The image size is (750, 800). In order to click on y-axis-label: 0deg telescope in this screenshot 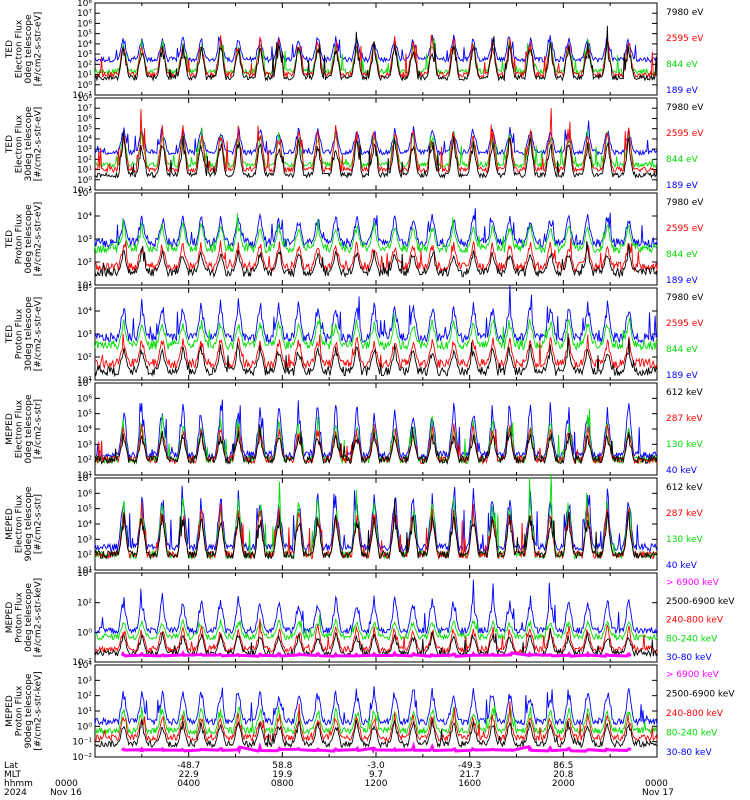, I will do `click(29, 429)`.